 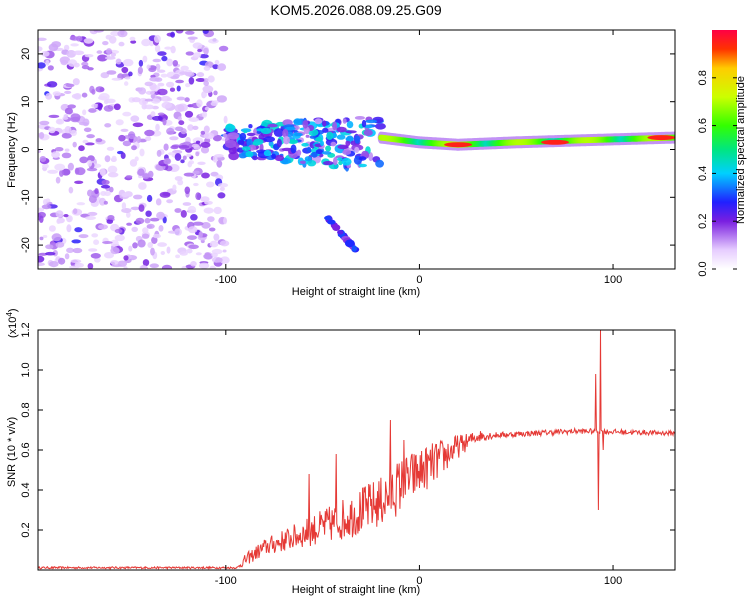 I want to click on spectrogram-y-label: Frequency (Hz), so click(x=12, y=150).